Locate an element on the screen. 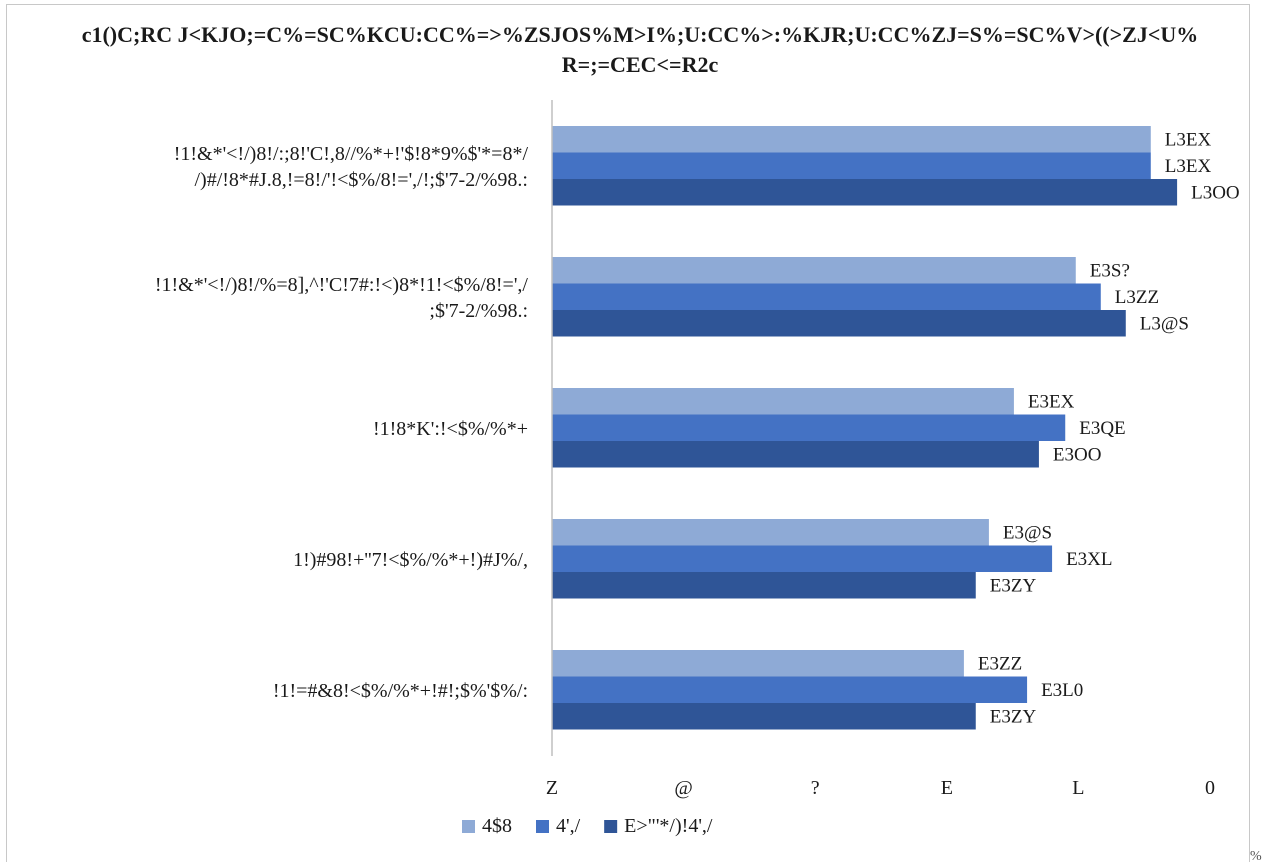 The width and height of the screenshot is (1268, 865). x-tick-label-1: Z is located at coordinates (552, 788).